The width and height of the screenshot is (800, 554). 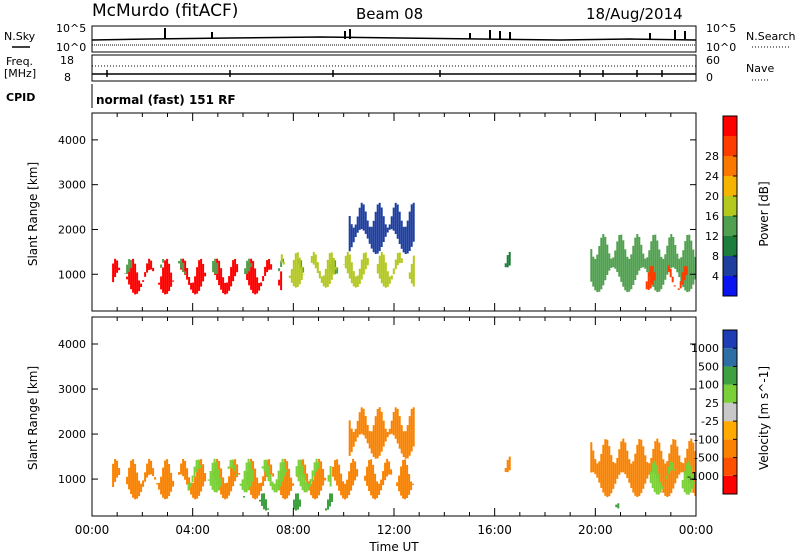 What do you see at coordinates (72, 389) in the screenshot?
I see `y-tick-label: 3000` at bounding box center [72, 389].